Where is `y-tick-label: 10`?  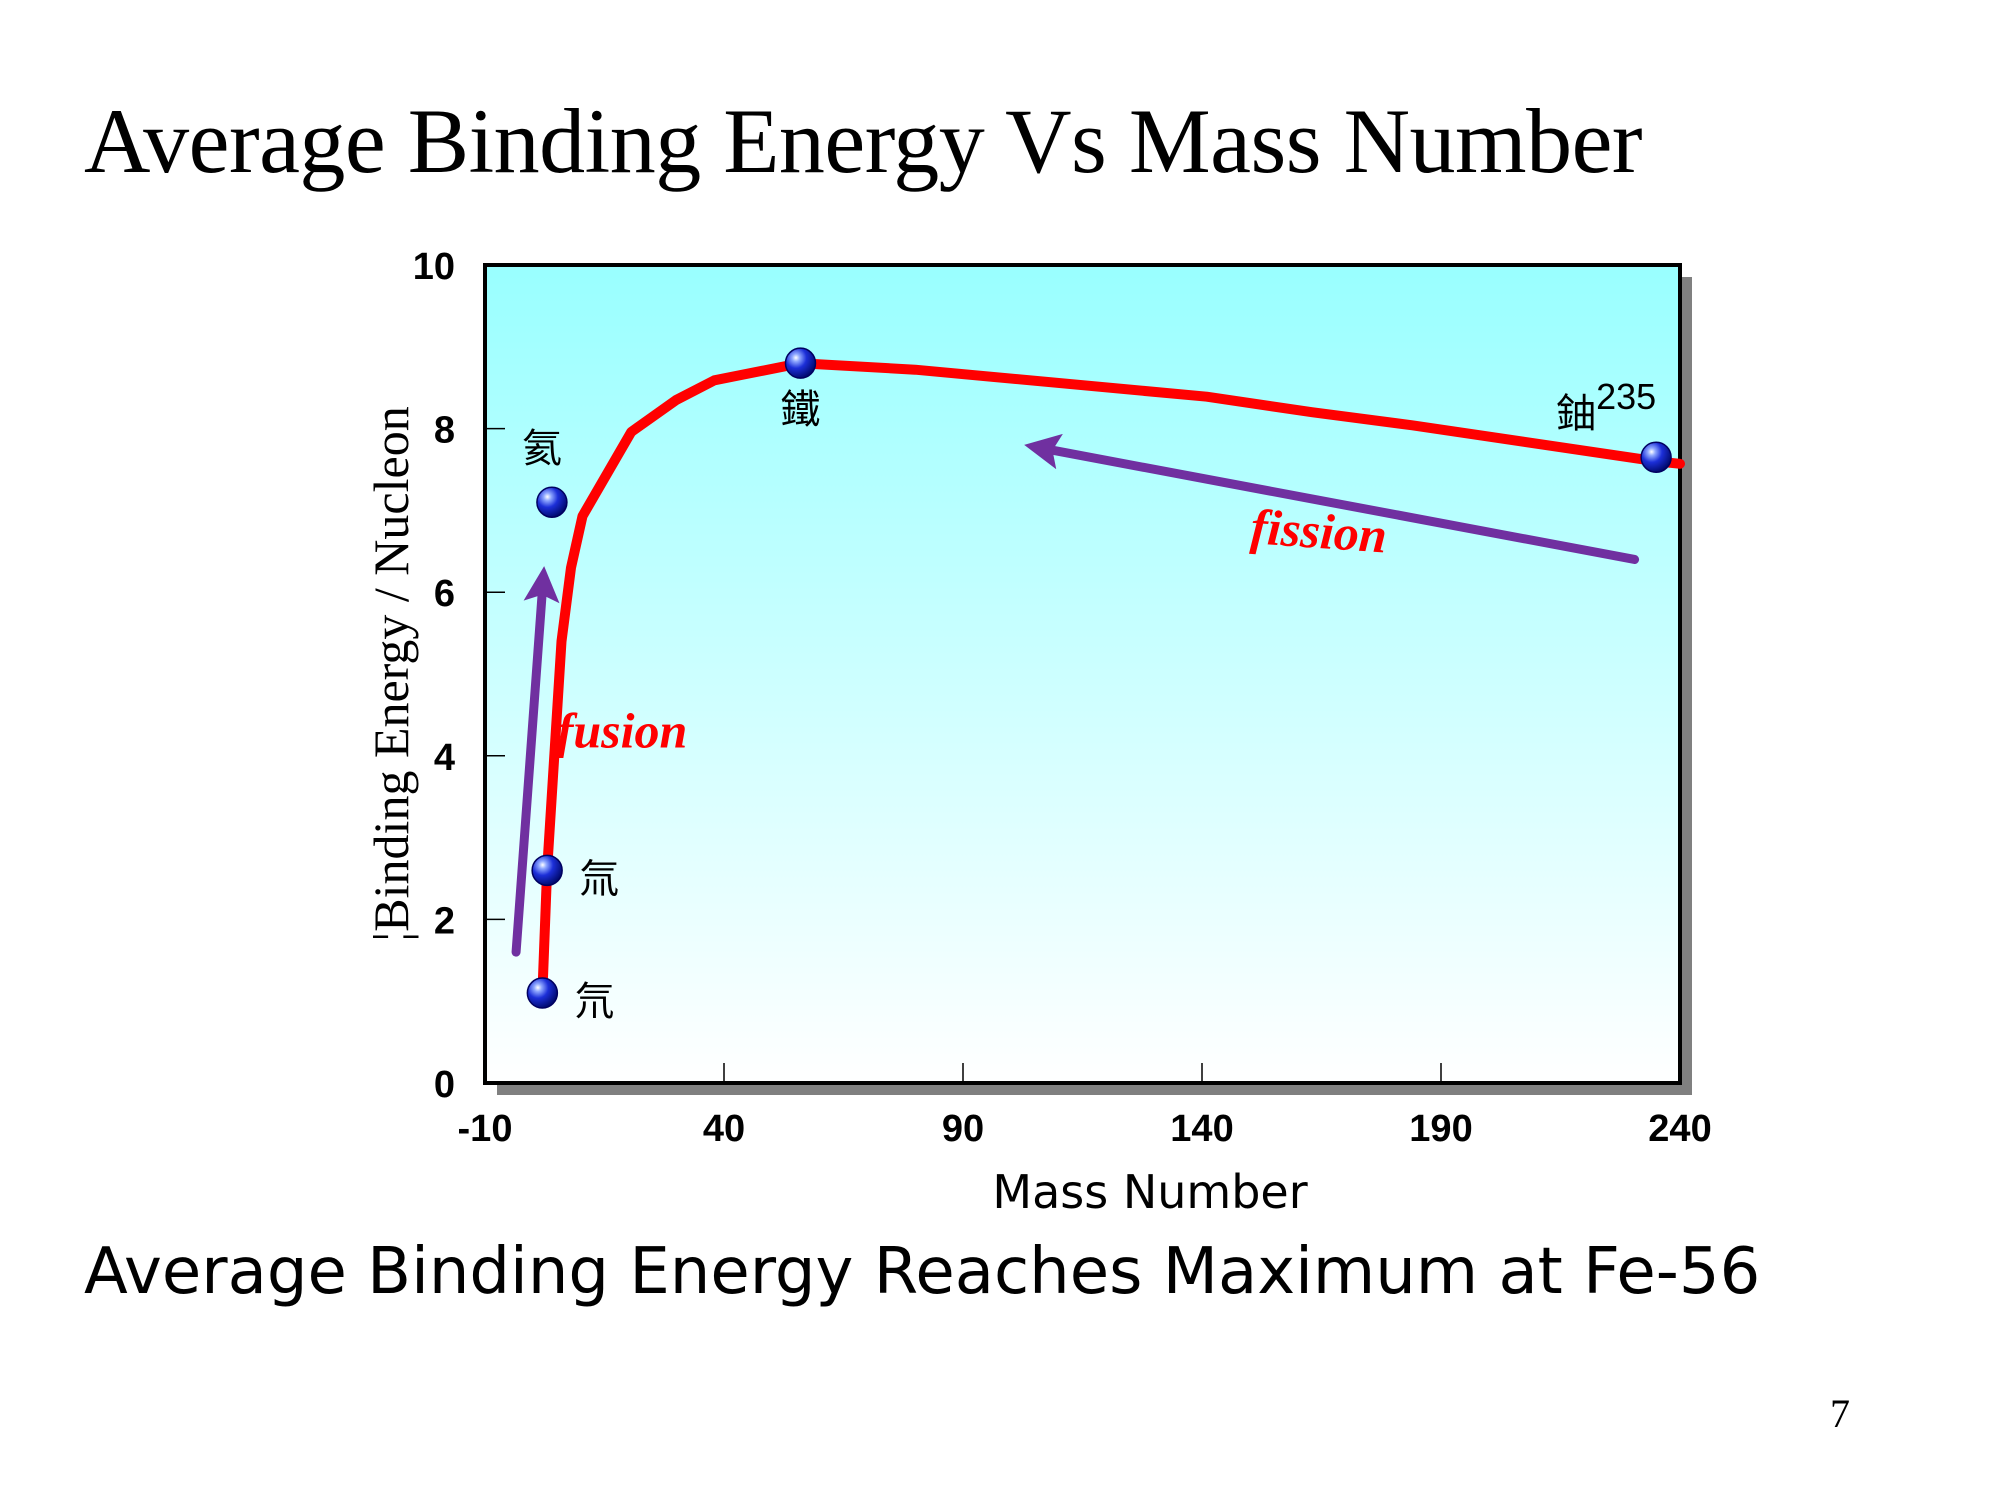 y-tick-label: 10 is located at coordinates (434, 267).